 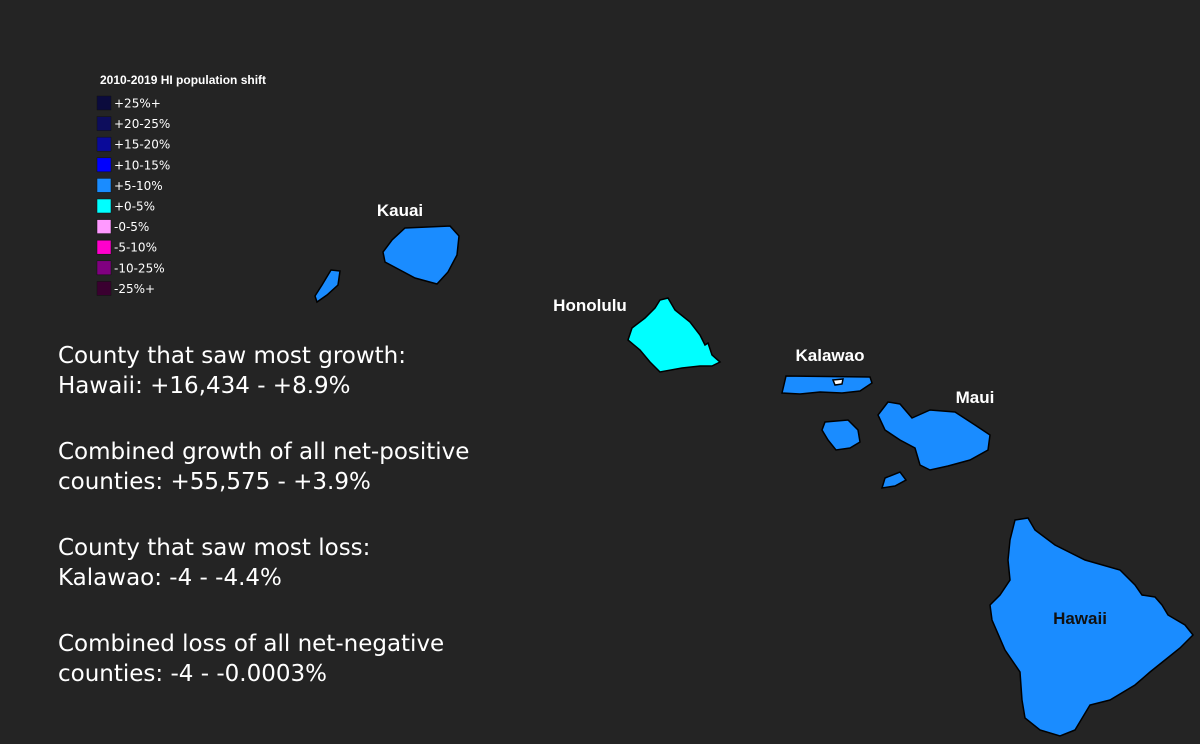 What do you see at coordinates (139, 268) in the screenshot?
I see `legend-label: -10-25%` at bounding box center [139, 268].